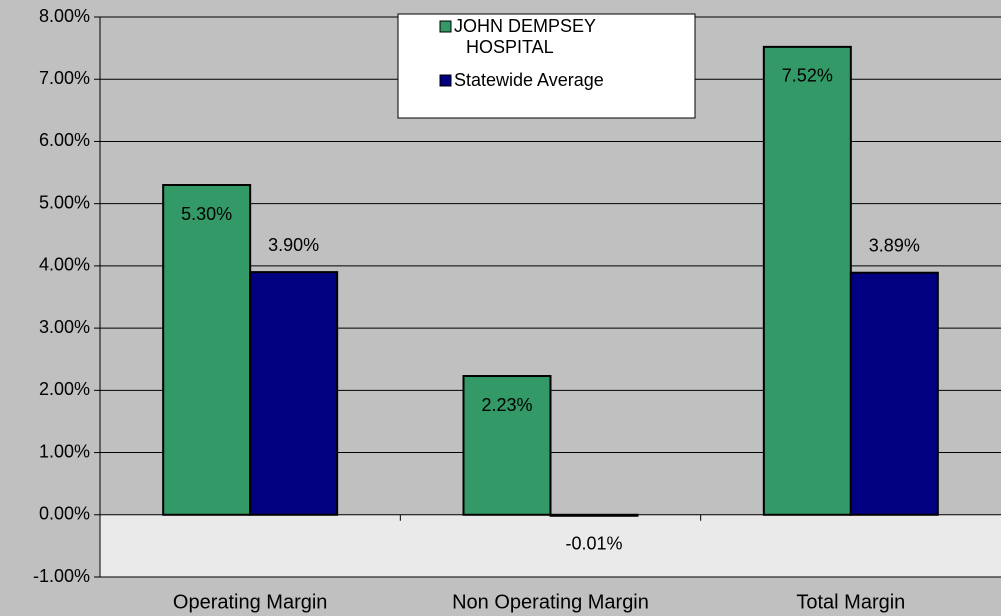 The image size is (1001, 616). What do you see at coordinates (64, 327) in the screenshot?
I see `y-tick-label: 3.00%` at bounding box center [64, 327].